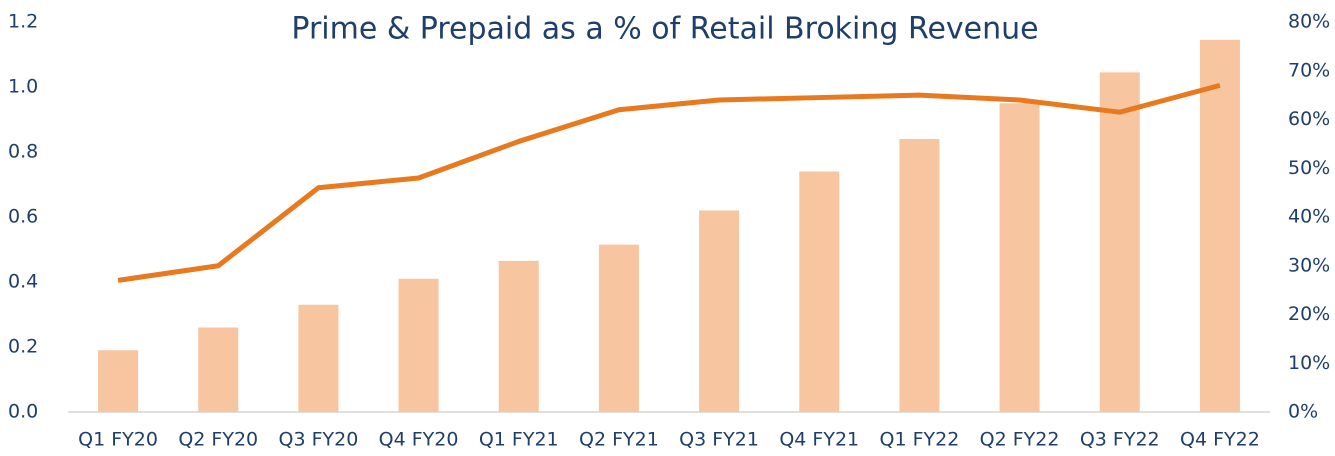 The height and width of the screenshot is (456, 1335). What do you see at coordinates (819, 440) in the screenshot?
I see `x-tick-label: Q4 FY21` at bounding box center [819, 440].